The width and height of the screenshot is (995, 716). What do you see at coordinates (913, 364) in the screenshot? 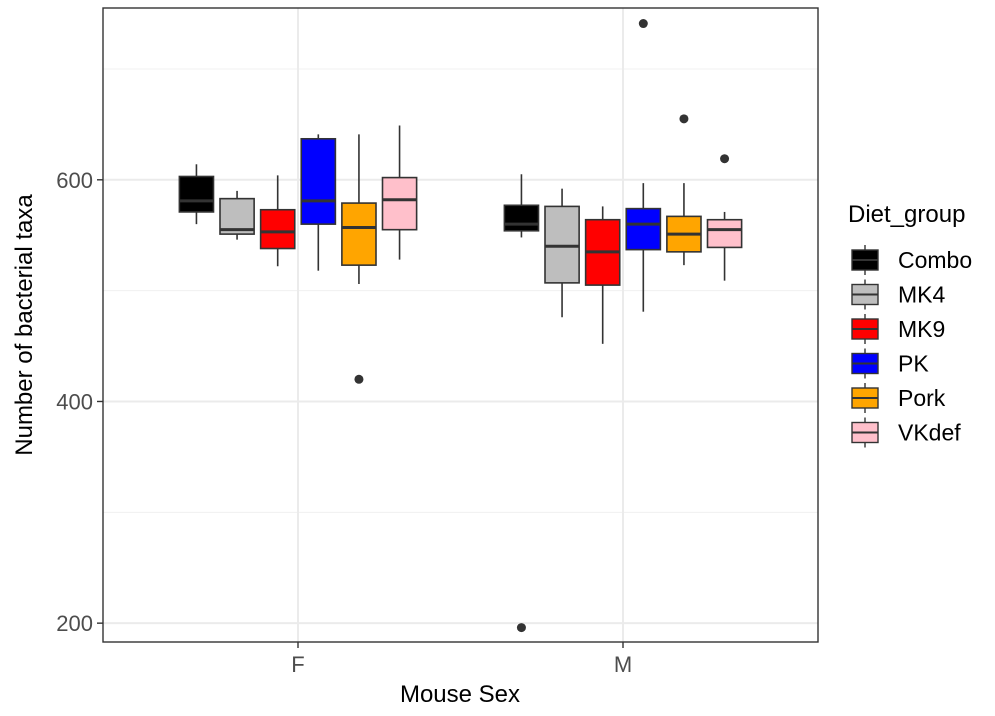
I see `legend-label-pk: PK` at bounding box center [913, 364].